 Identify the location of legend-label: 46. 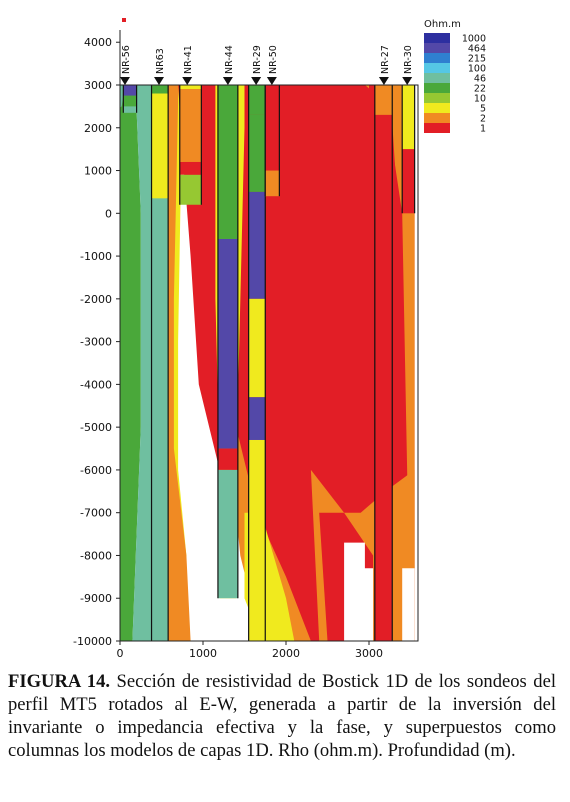
(480, 79).